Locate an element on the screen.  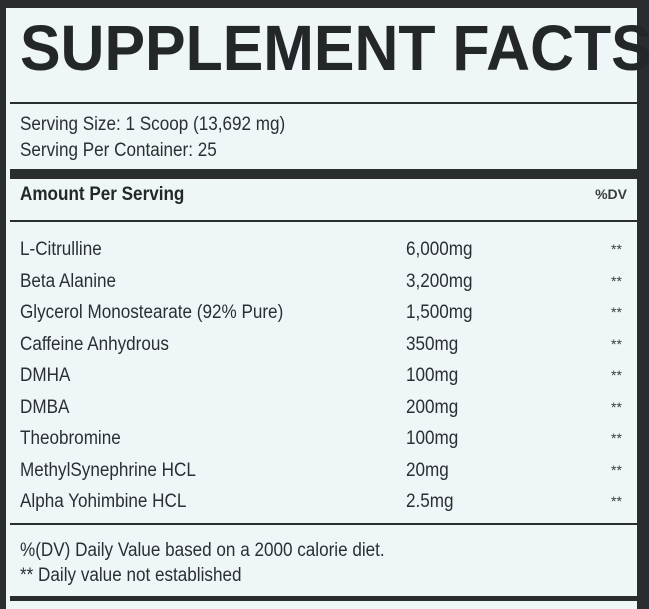
ingredient-name: L-Citrulline is located at coordinates (61, 249).